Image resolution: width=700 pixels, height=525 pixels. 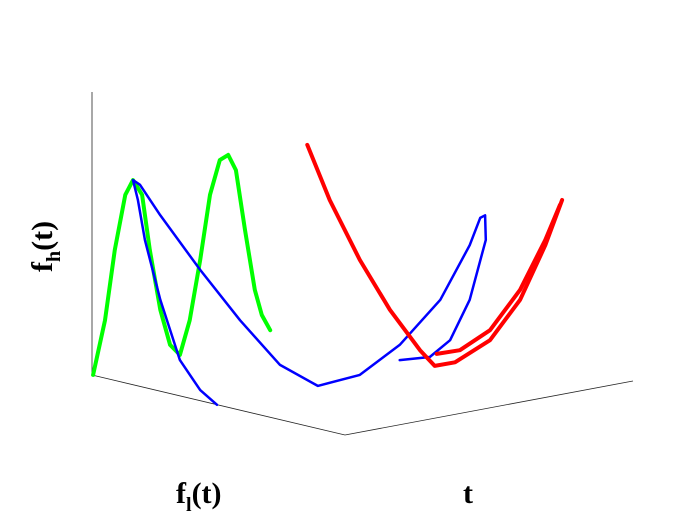 What do you see at coordinates (181, 493) in the screenshot?
I see `x-label-main: f` at bounding box center [181, 493].